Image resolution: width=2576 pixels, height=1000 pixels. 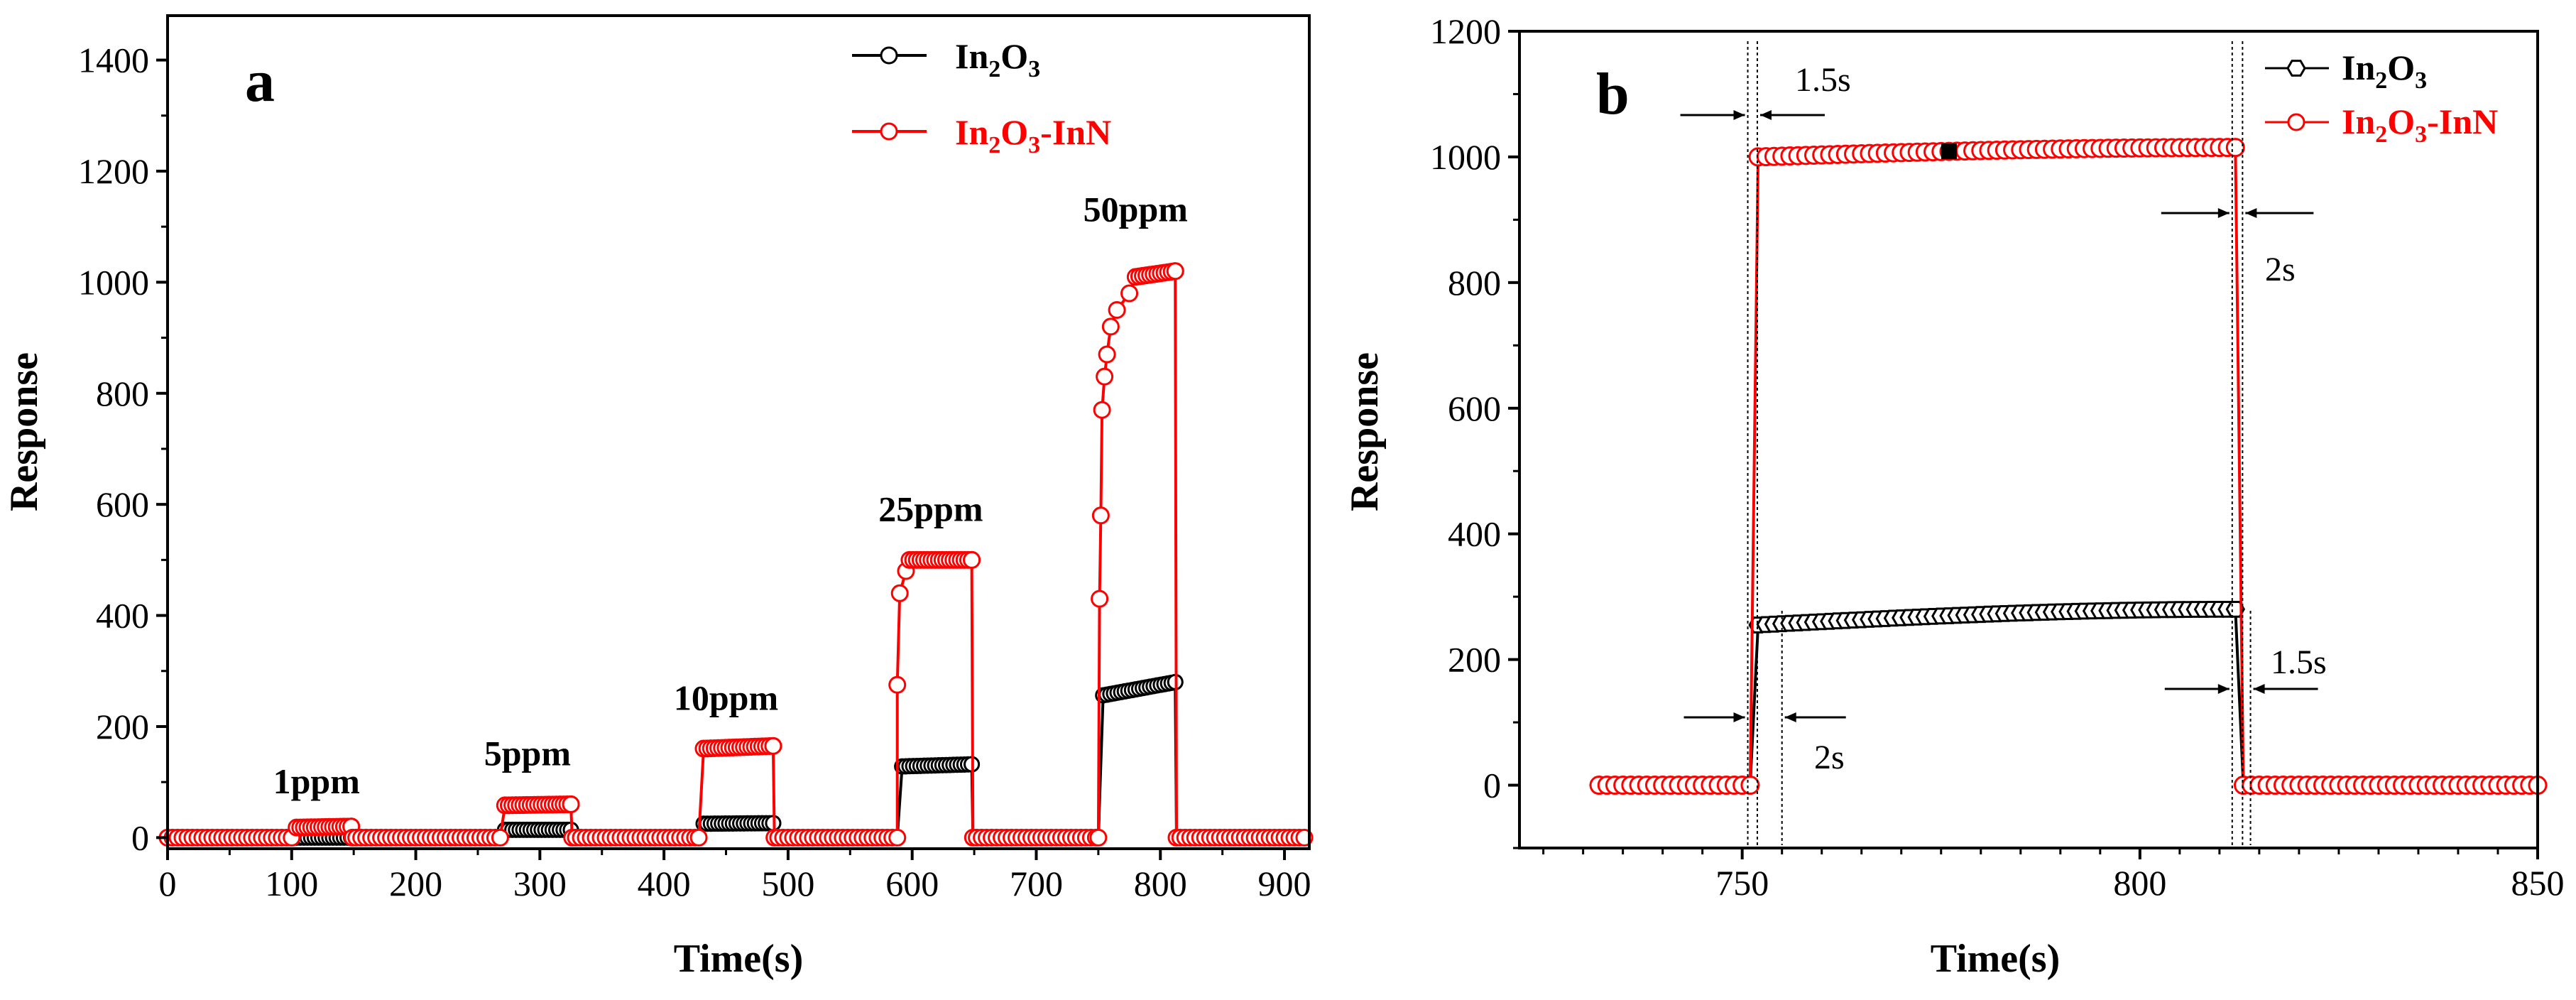 What do you see at coordinates (1034, 145) in the screenshot?
I see `legend-in2o3-inn-sub2: 3` at bounding box center [1034, 145].